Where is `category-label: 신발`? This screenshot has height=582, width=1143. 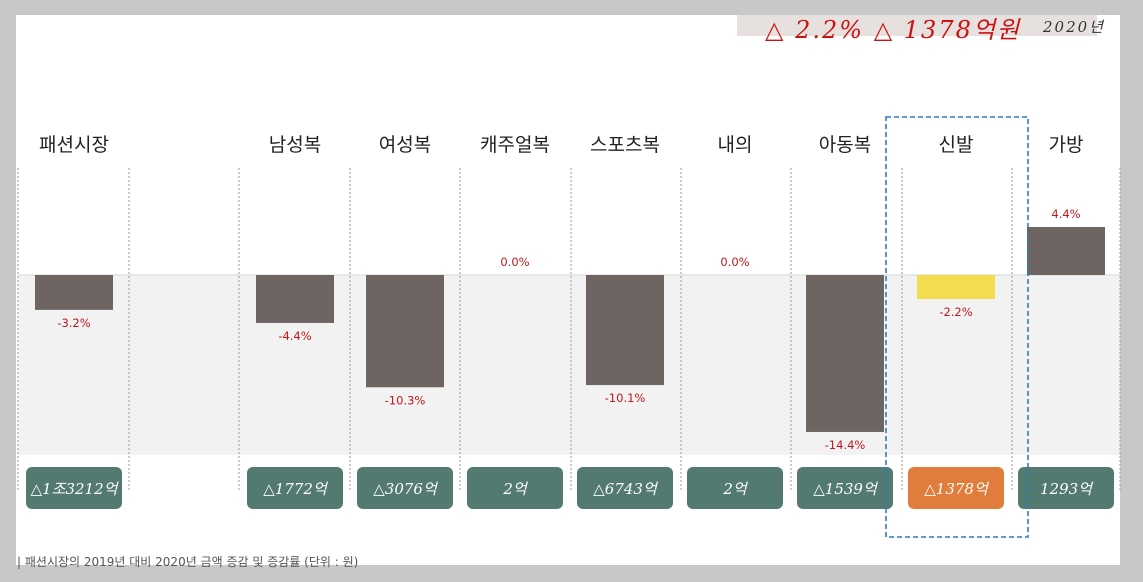
category-label: 신발 is located at coordinates (956, 145).